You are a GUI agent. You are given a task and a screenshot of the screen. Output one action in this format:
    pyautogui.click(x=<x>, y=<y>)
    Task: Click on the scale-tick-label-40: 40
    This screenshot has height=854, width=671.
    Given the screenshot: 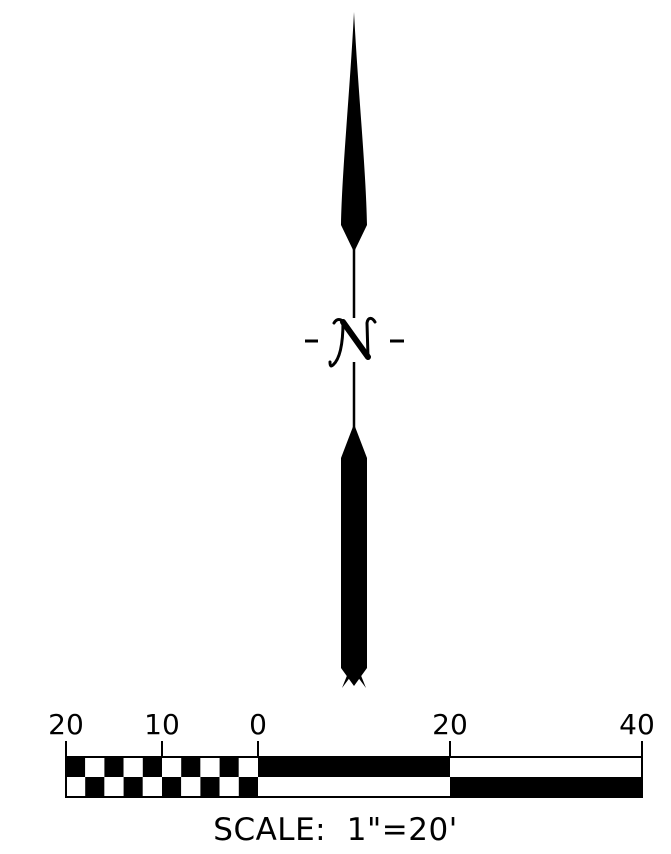 What is the action you would take?
    pyautogui.click(x=637, y=724)
    